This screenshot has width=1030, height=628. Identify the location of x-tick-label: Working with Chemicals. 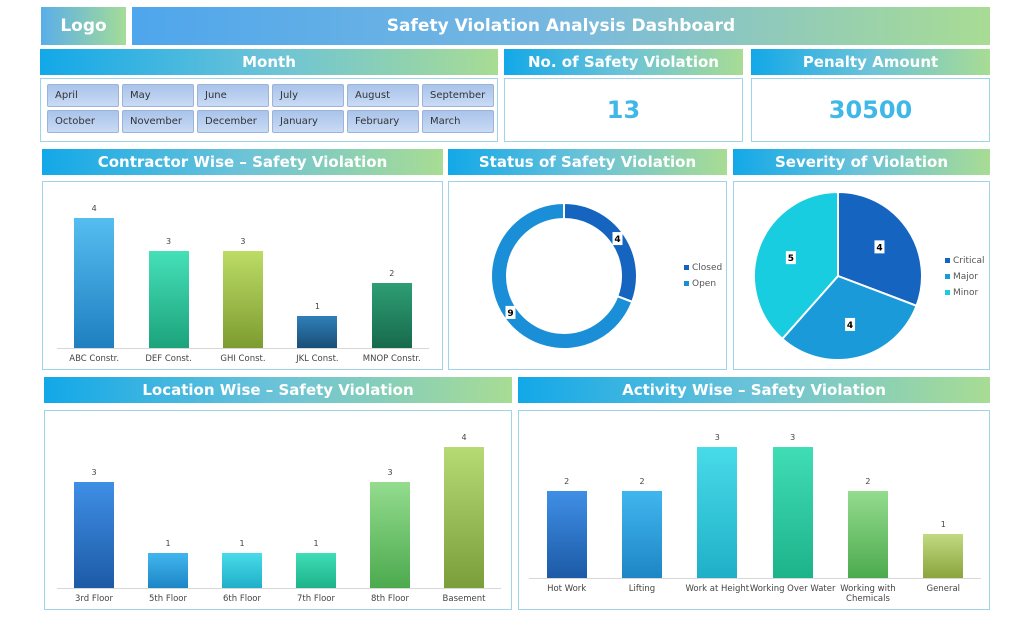
(868, 594).